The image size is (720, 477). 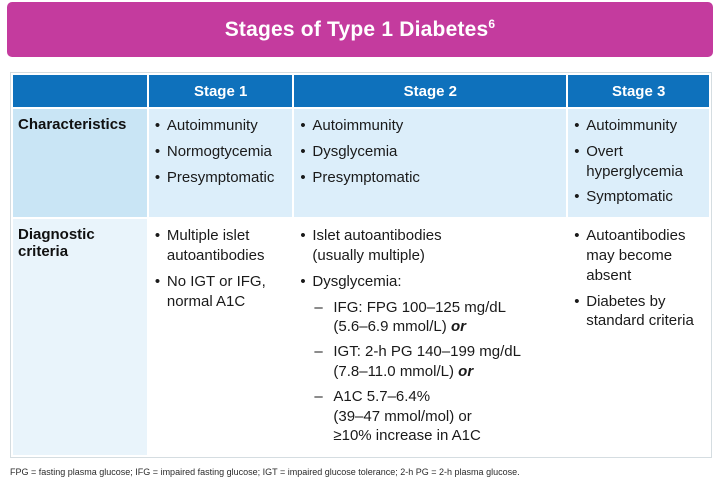 I want to click on bullet-text: No IGT or IFG, normal A1C, so click(x=216, y=291).